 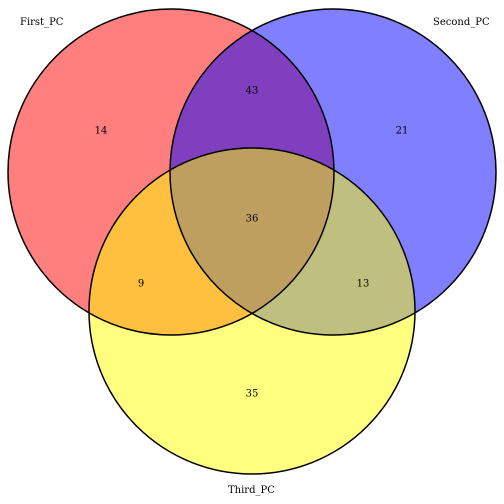 What do you see at coordinates (101, 131) in the screenshot?
I see `first-only-count: 14` at bounding box center [101, 131].